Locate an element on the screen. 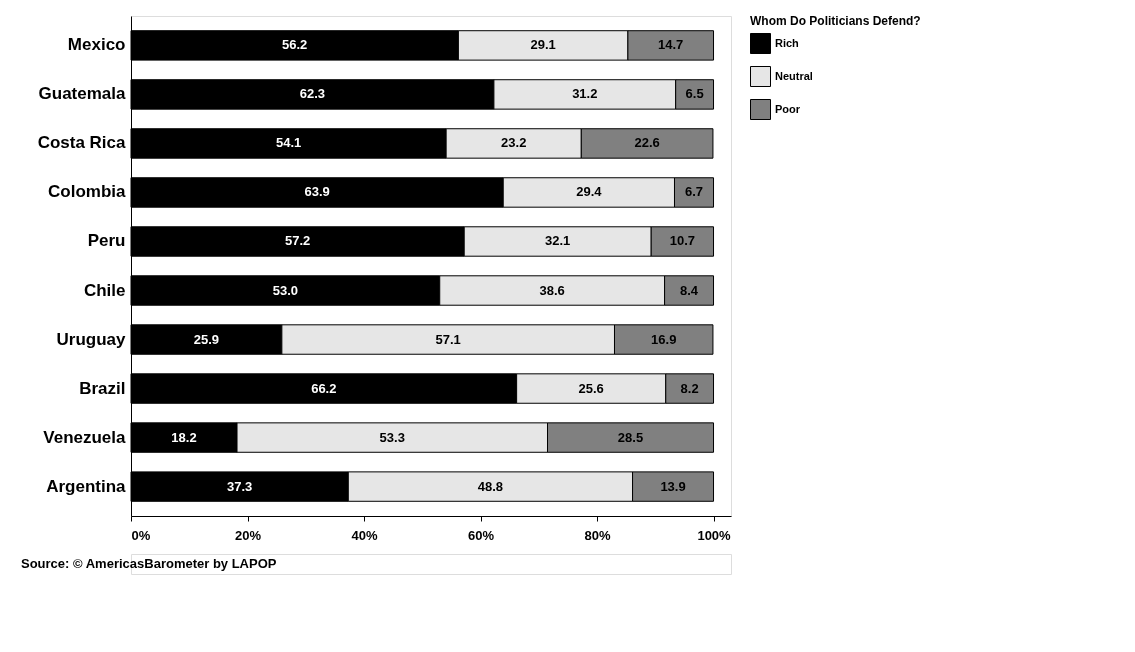  x-tick-label: 60% is located at coordinates (481, 535).